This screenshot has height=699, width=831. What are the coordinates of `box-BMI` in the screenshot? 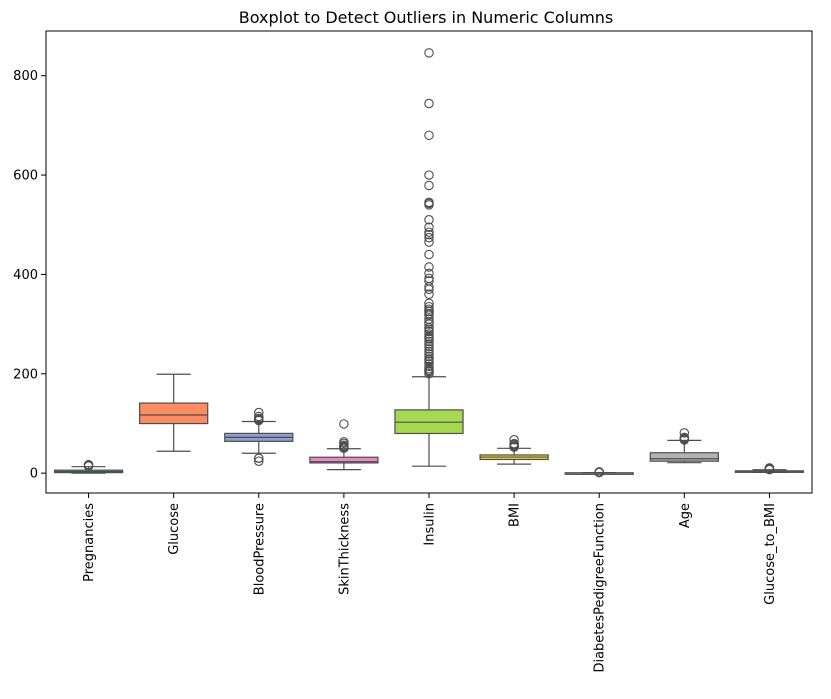 It's located at (514, 450).